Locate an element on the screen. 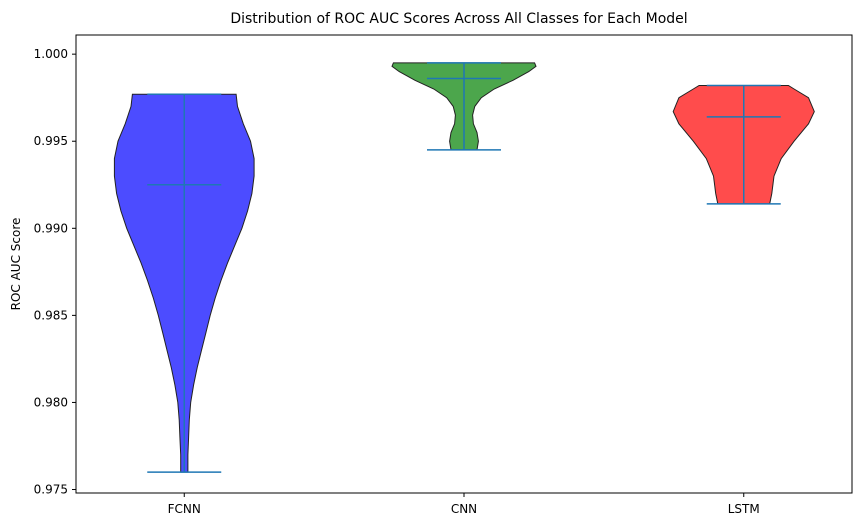  y-tick-label: 1.000 is located at coordinates (51, 54).